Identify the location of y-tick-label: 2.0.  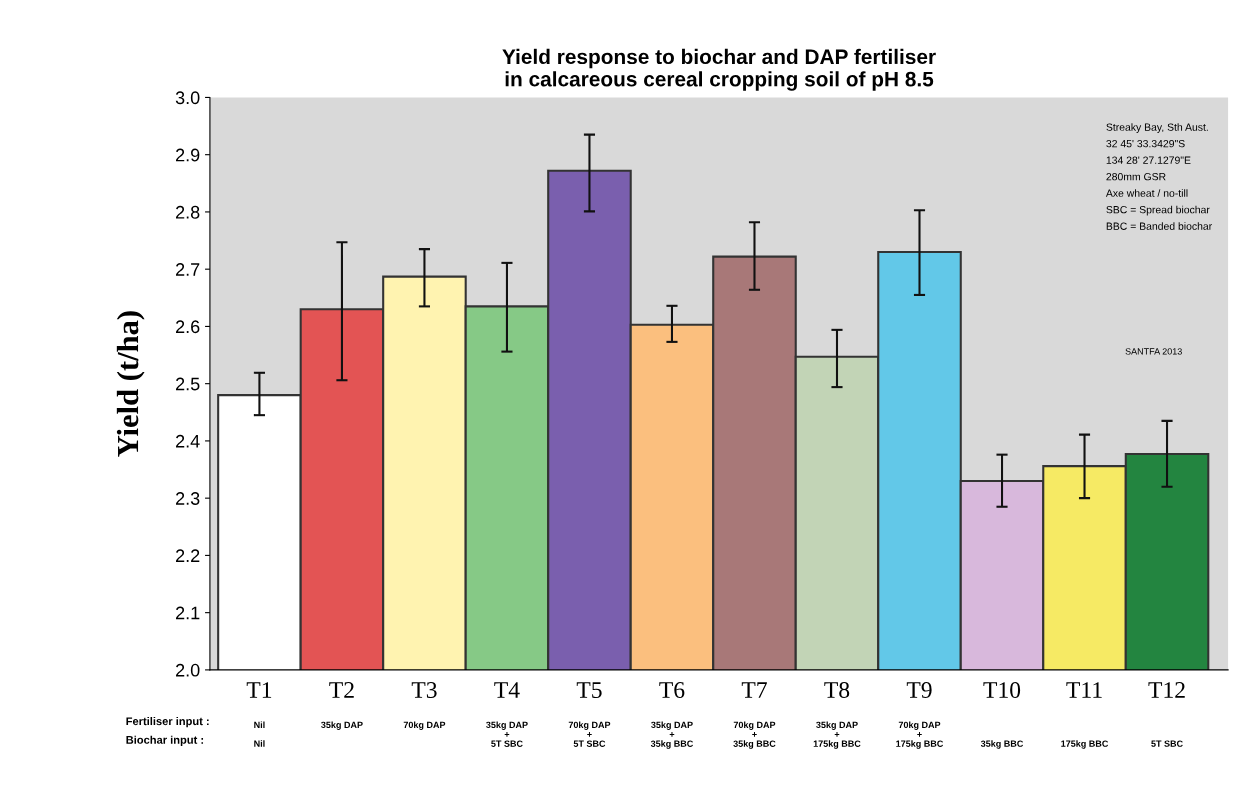
(188, 670).